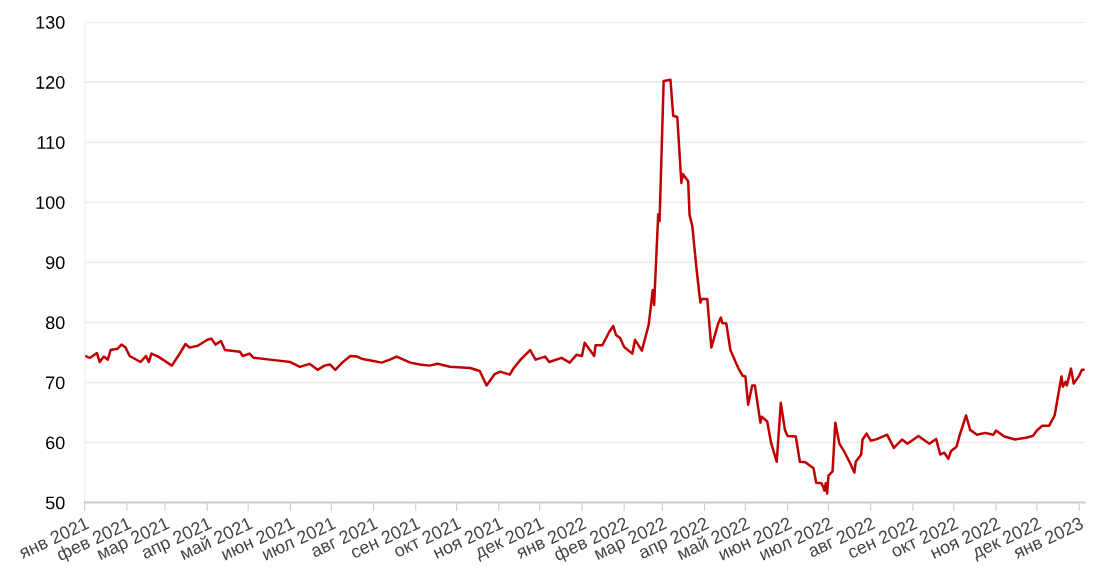 This screenshot has width=1100, height=581. I want to click on y-tick-label: 70, so click(55, 383).